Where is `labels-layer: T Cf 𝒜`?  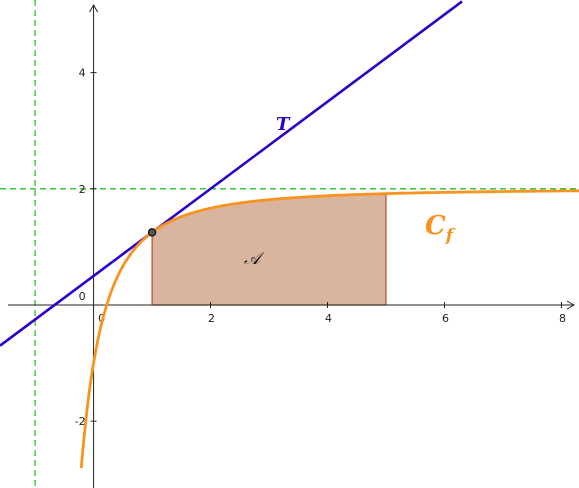
labels-layer: T Cf 𝒜 is located at coordinates (350, 191).